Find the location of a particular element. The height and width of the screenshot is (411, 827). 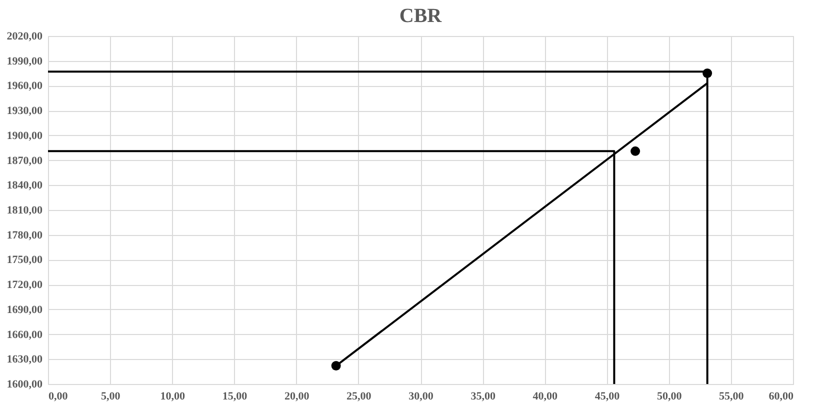

y-tick-label: 1630,00 is located at coordinates (24, 360).